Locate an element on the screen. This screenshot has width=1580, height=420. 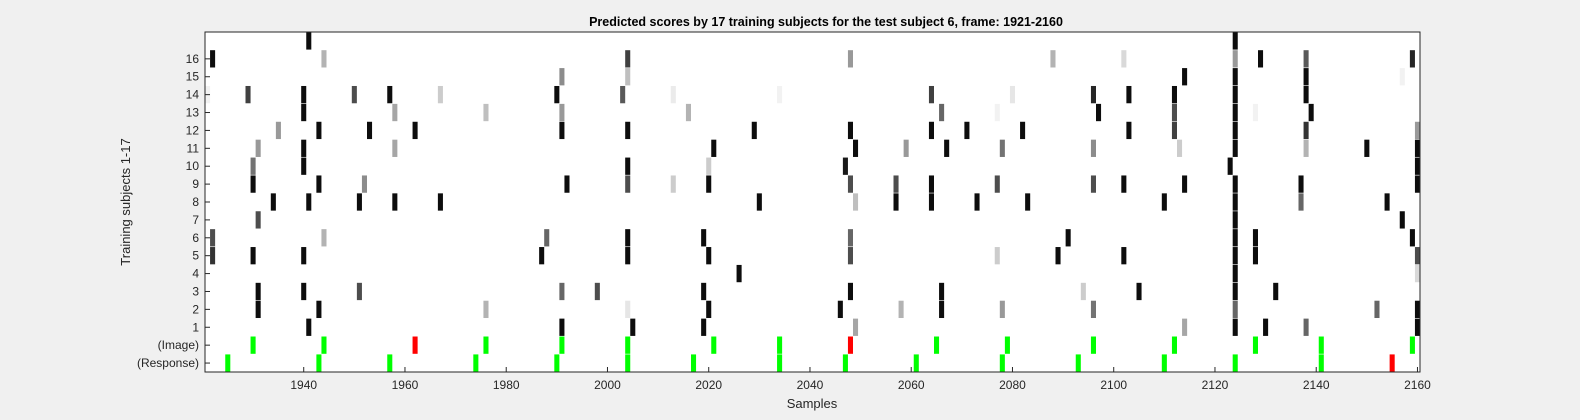
y-tick-label: 6 is located at coordinates (195, 238).